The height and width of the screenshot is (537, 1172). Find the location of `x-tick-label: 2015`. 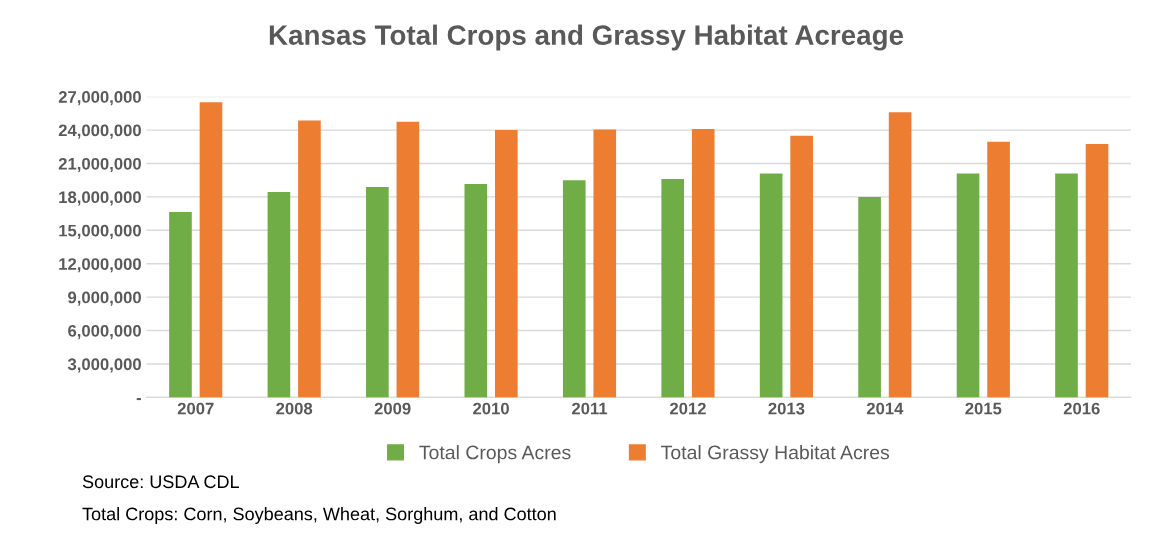

x-tick-label: 2015 is located at coordinates (983, 408).